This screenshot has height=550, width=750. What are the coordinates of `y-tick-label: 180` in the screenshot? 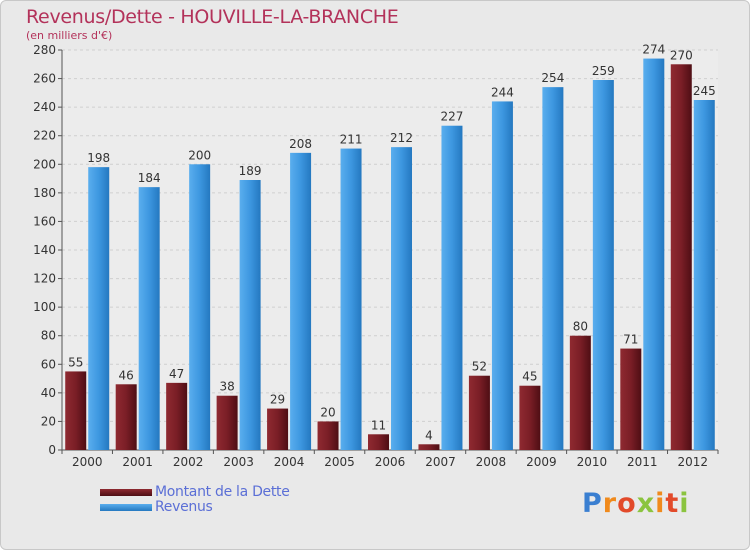 It's located at (44, 193).